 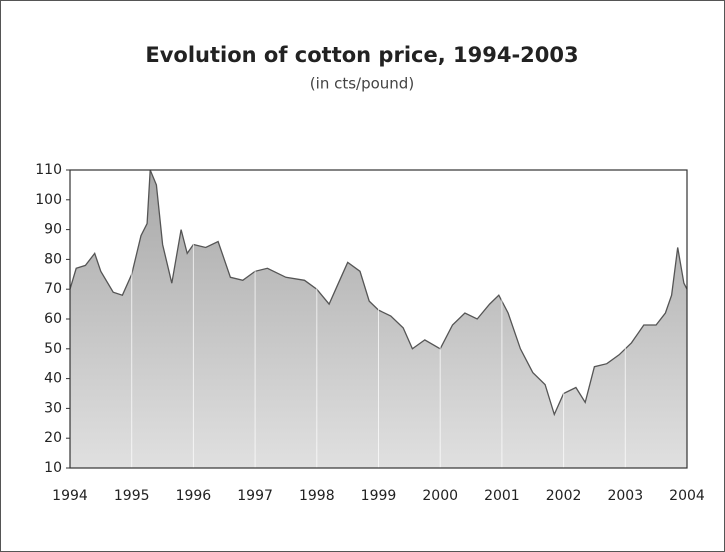 What do you see at coordinates (53, 438) in the screenshot?
I see `y-tick-label: 20` at bounding box center [53, 438].